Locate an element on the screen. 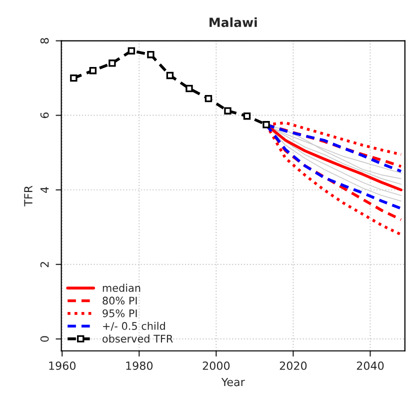 Image resolution: width=409 pixels, height=408 pixels. x-tick-label: 2040 is located at coordinates (370, 365).